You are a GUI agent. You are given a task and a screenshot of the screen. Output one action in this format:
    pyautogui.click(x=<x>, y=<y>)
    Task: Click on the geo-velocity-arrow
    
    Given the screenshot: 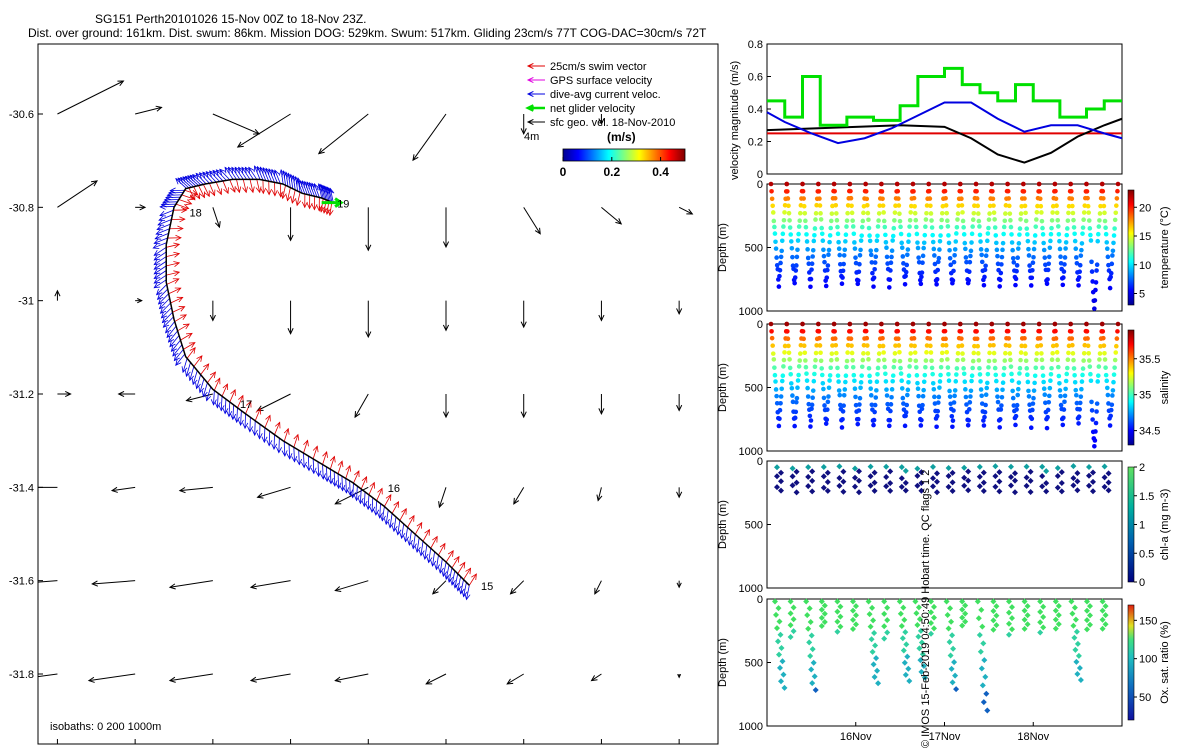 What is the action you would take?
    pyautogui.click(x=236, y=124)
    